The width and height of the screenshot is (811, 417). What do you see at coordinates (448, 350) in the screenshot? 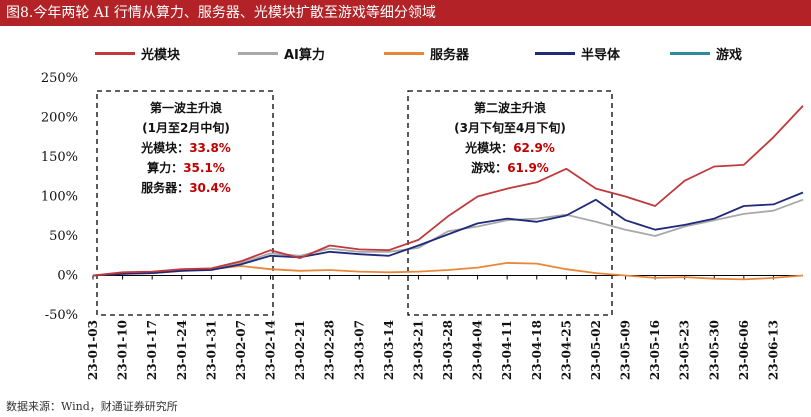
I see `x-tick-label: 23-03-28` at bounding box center [448, 350].